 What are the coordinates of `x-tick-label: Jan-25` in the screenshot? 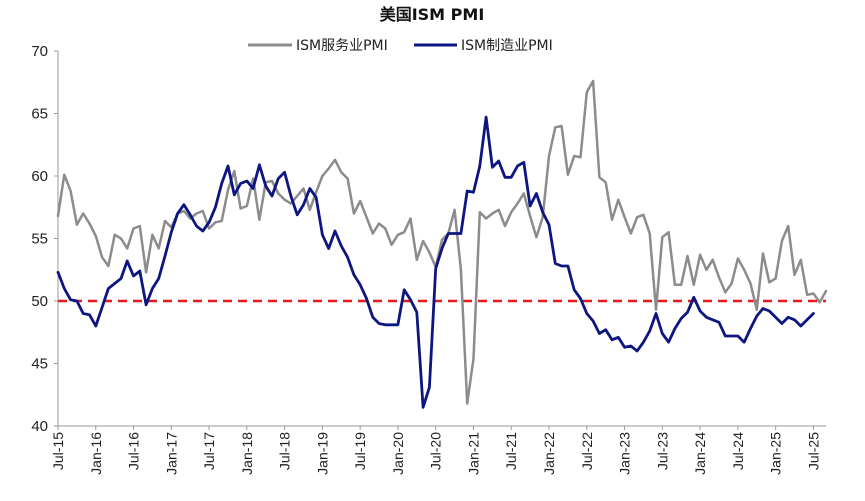 It's located at (776, 453).